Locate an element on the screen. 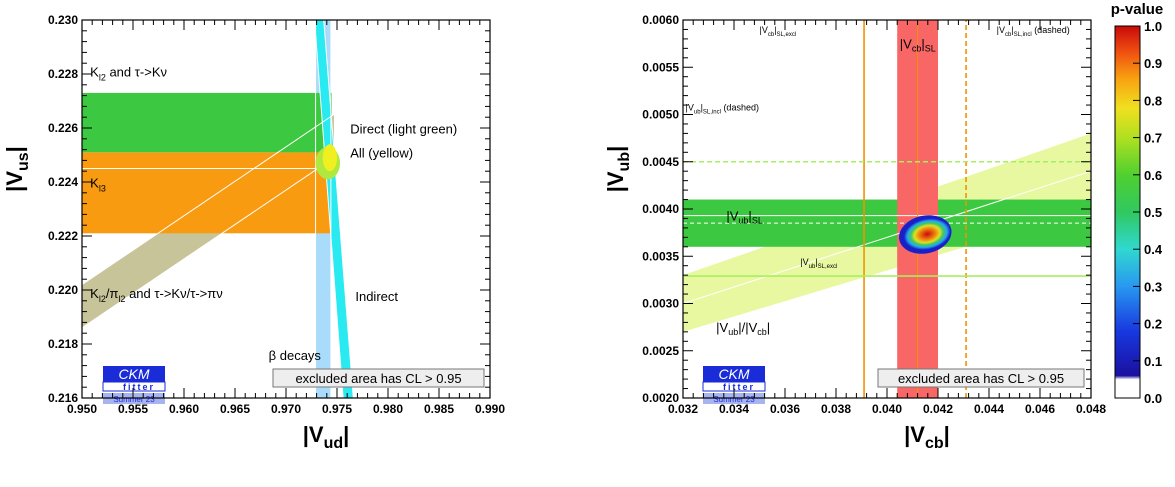 This screenshot has height=487, width=1175. annotation-0: |Vcb|SL,excl is located at coordinates (778, 31).